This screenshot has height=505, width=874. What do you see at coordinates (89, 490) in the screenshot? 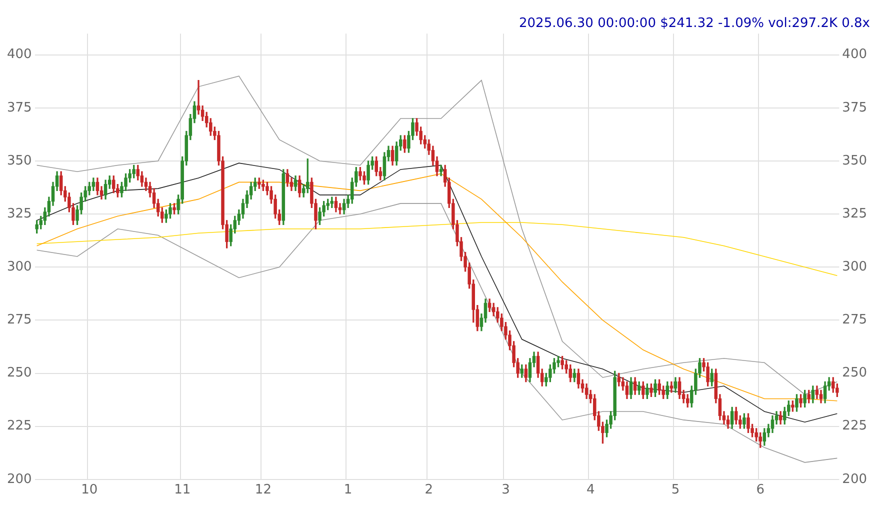
I see `x-tick-label: 10` at bounding box center [89, 490].